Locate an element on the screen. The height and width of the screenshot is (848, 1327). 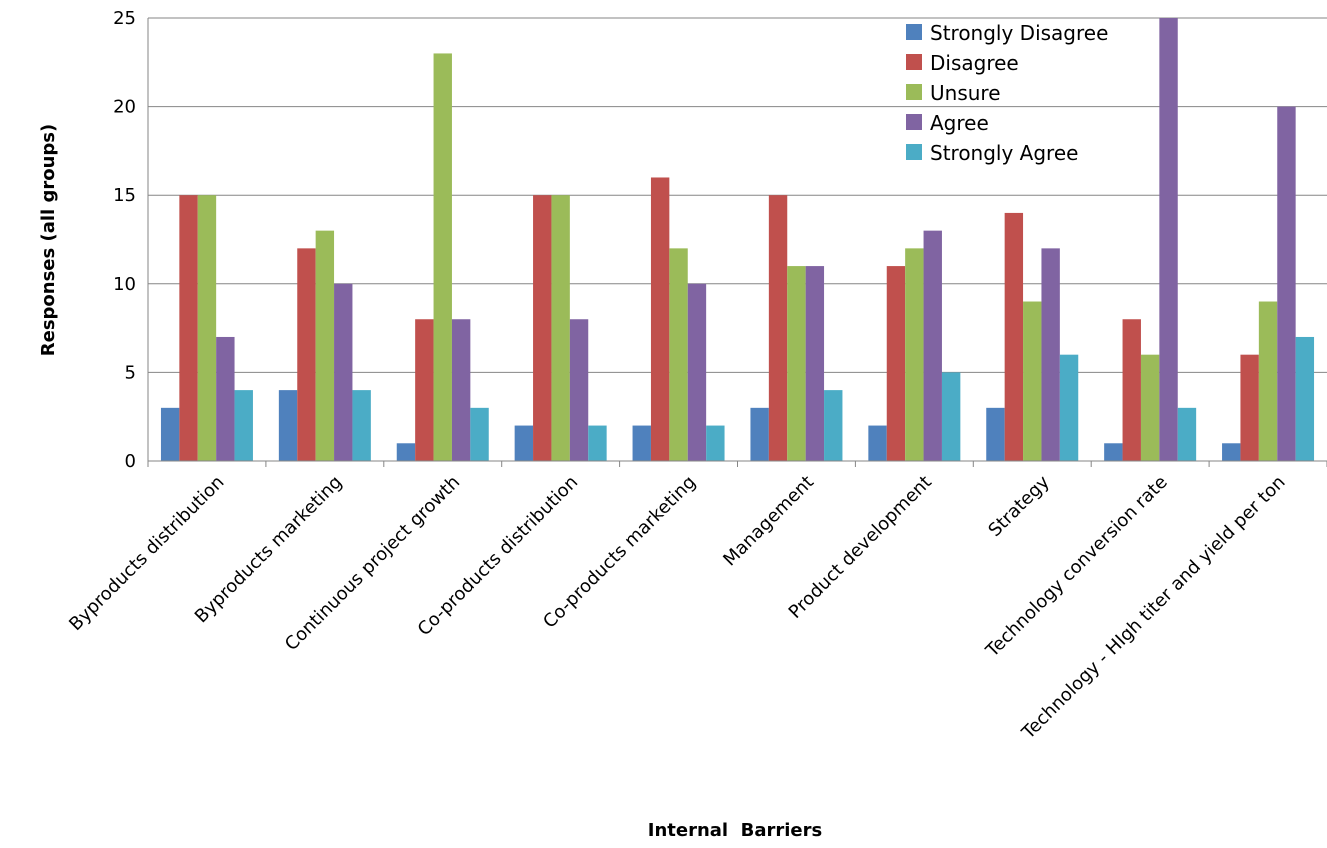
y-tick-labels: 0 5 10 15 20 25 is located at coordinates (124, 240).